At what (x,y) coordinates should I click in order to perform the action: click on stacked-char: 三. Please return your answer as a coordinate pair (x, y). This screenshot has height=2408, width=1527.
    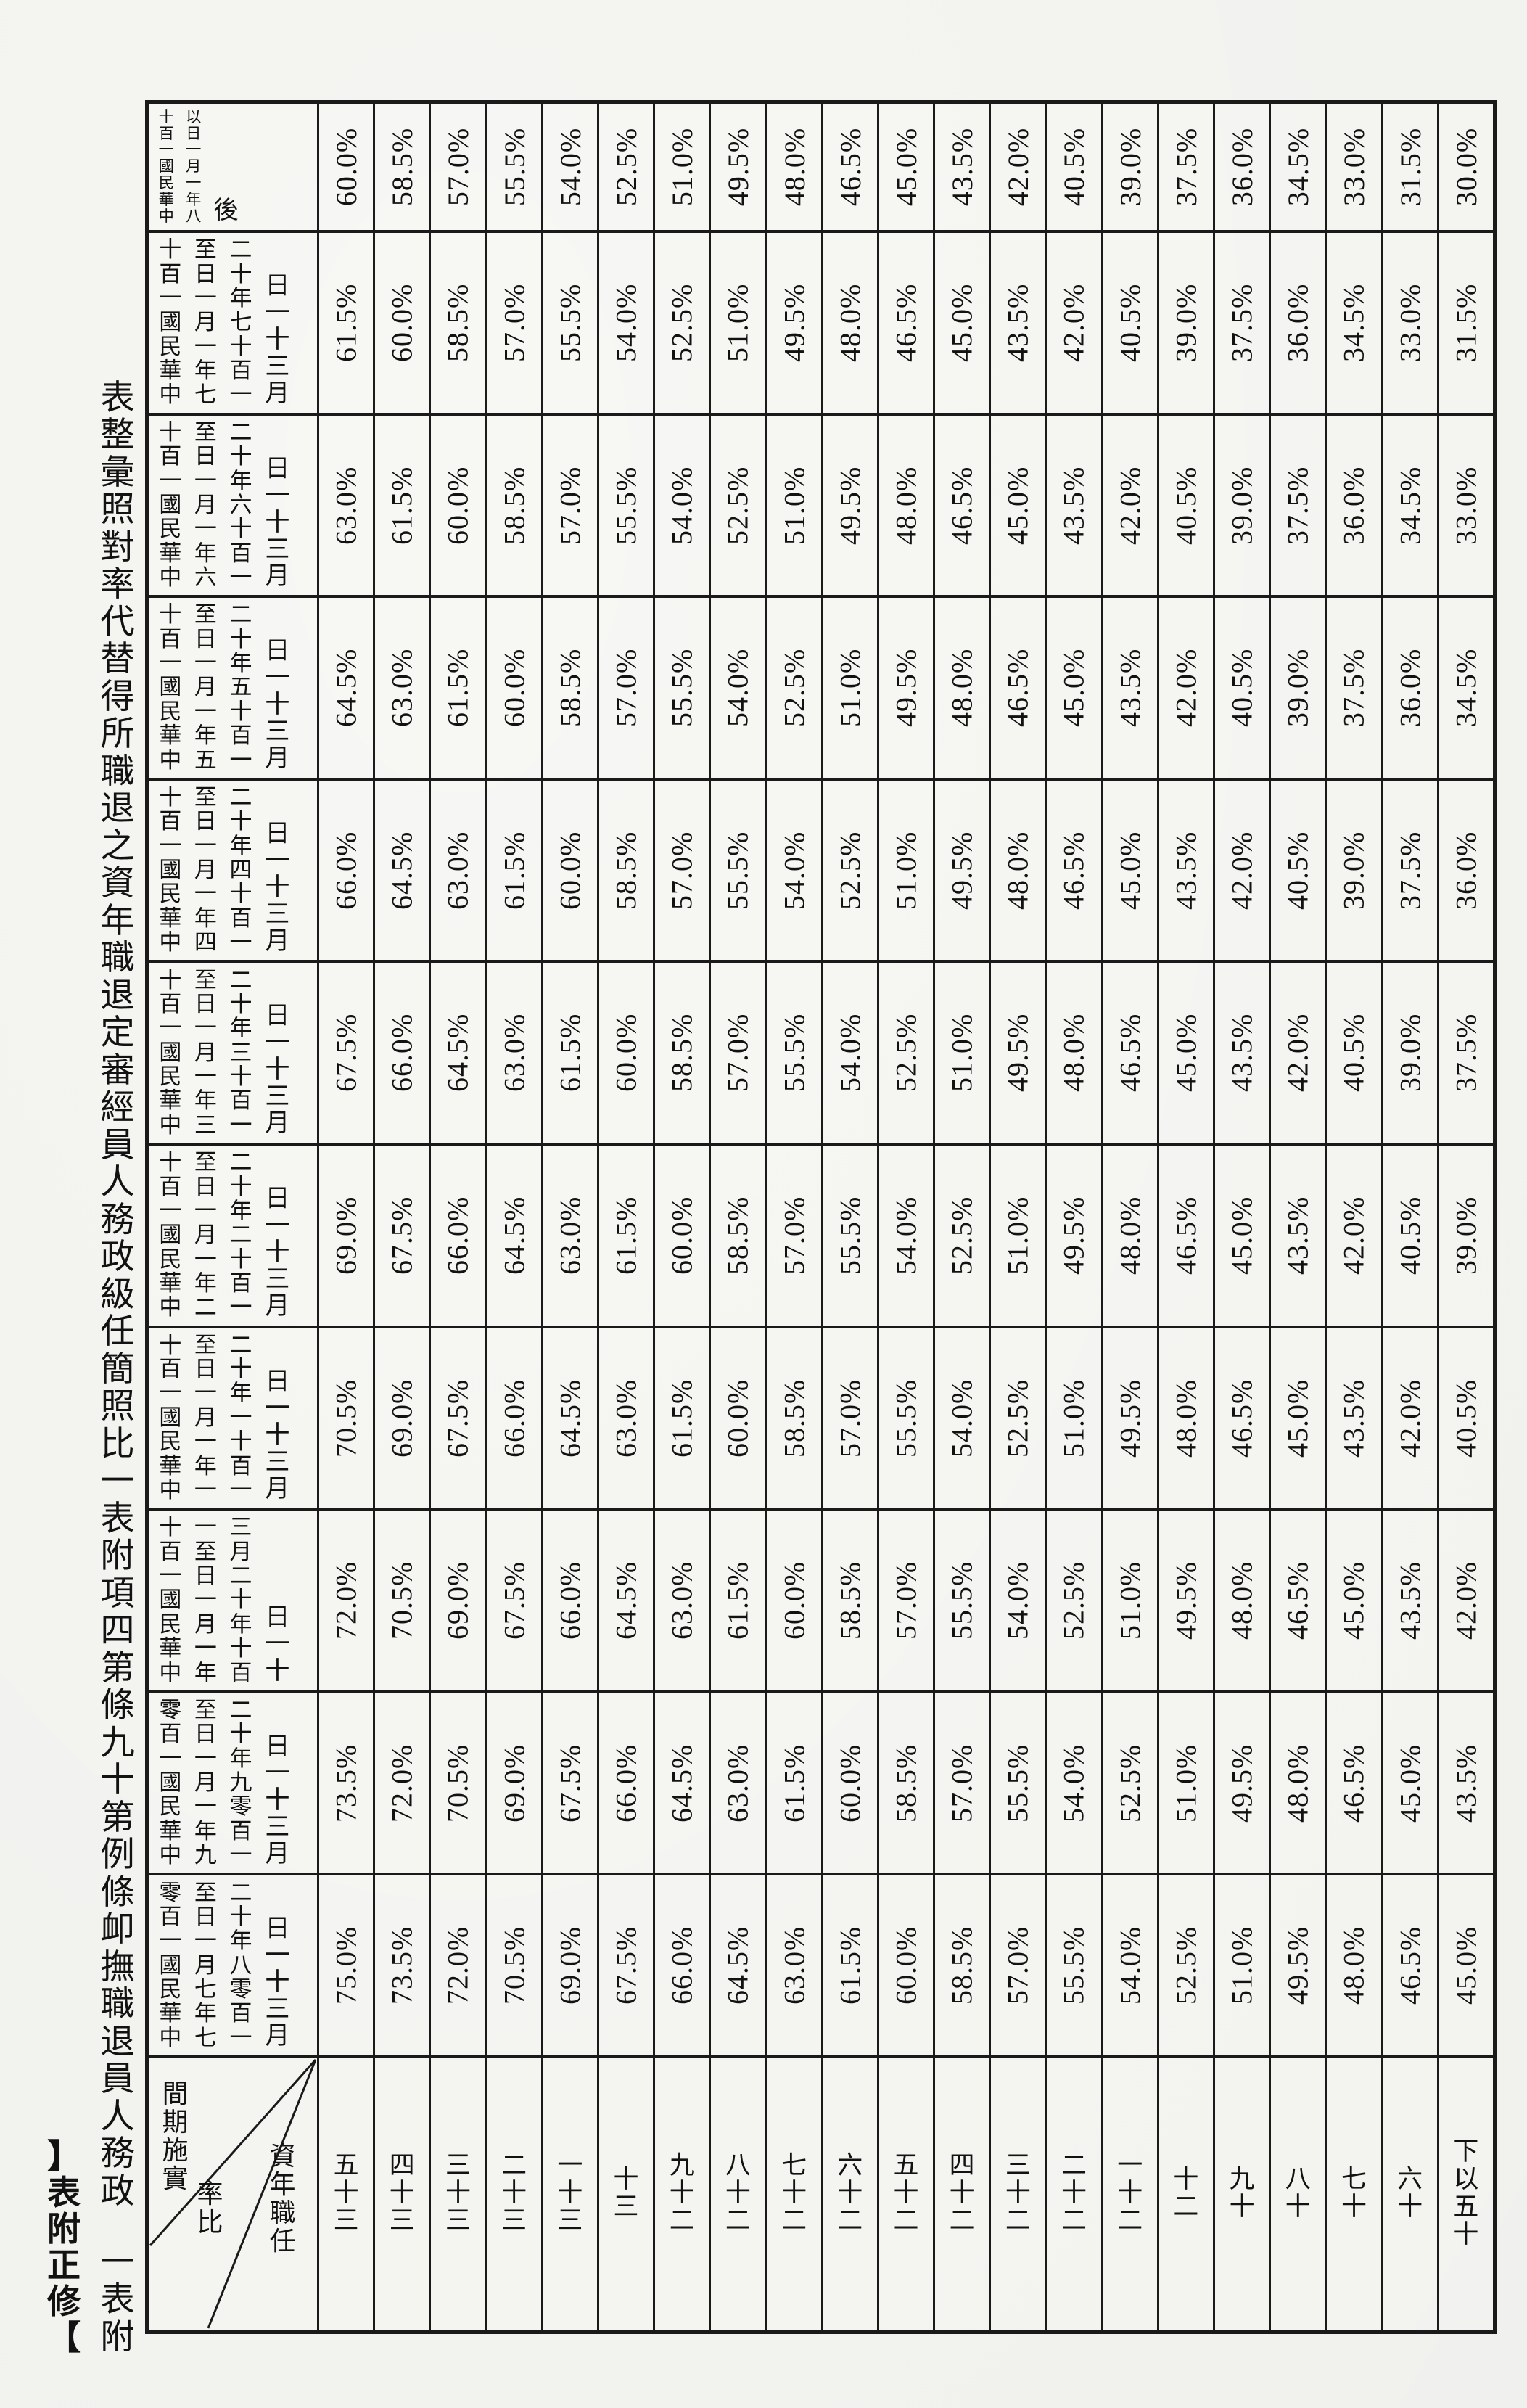
    Looking at the image, I should click on (458, 2220).